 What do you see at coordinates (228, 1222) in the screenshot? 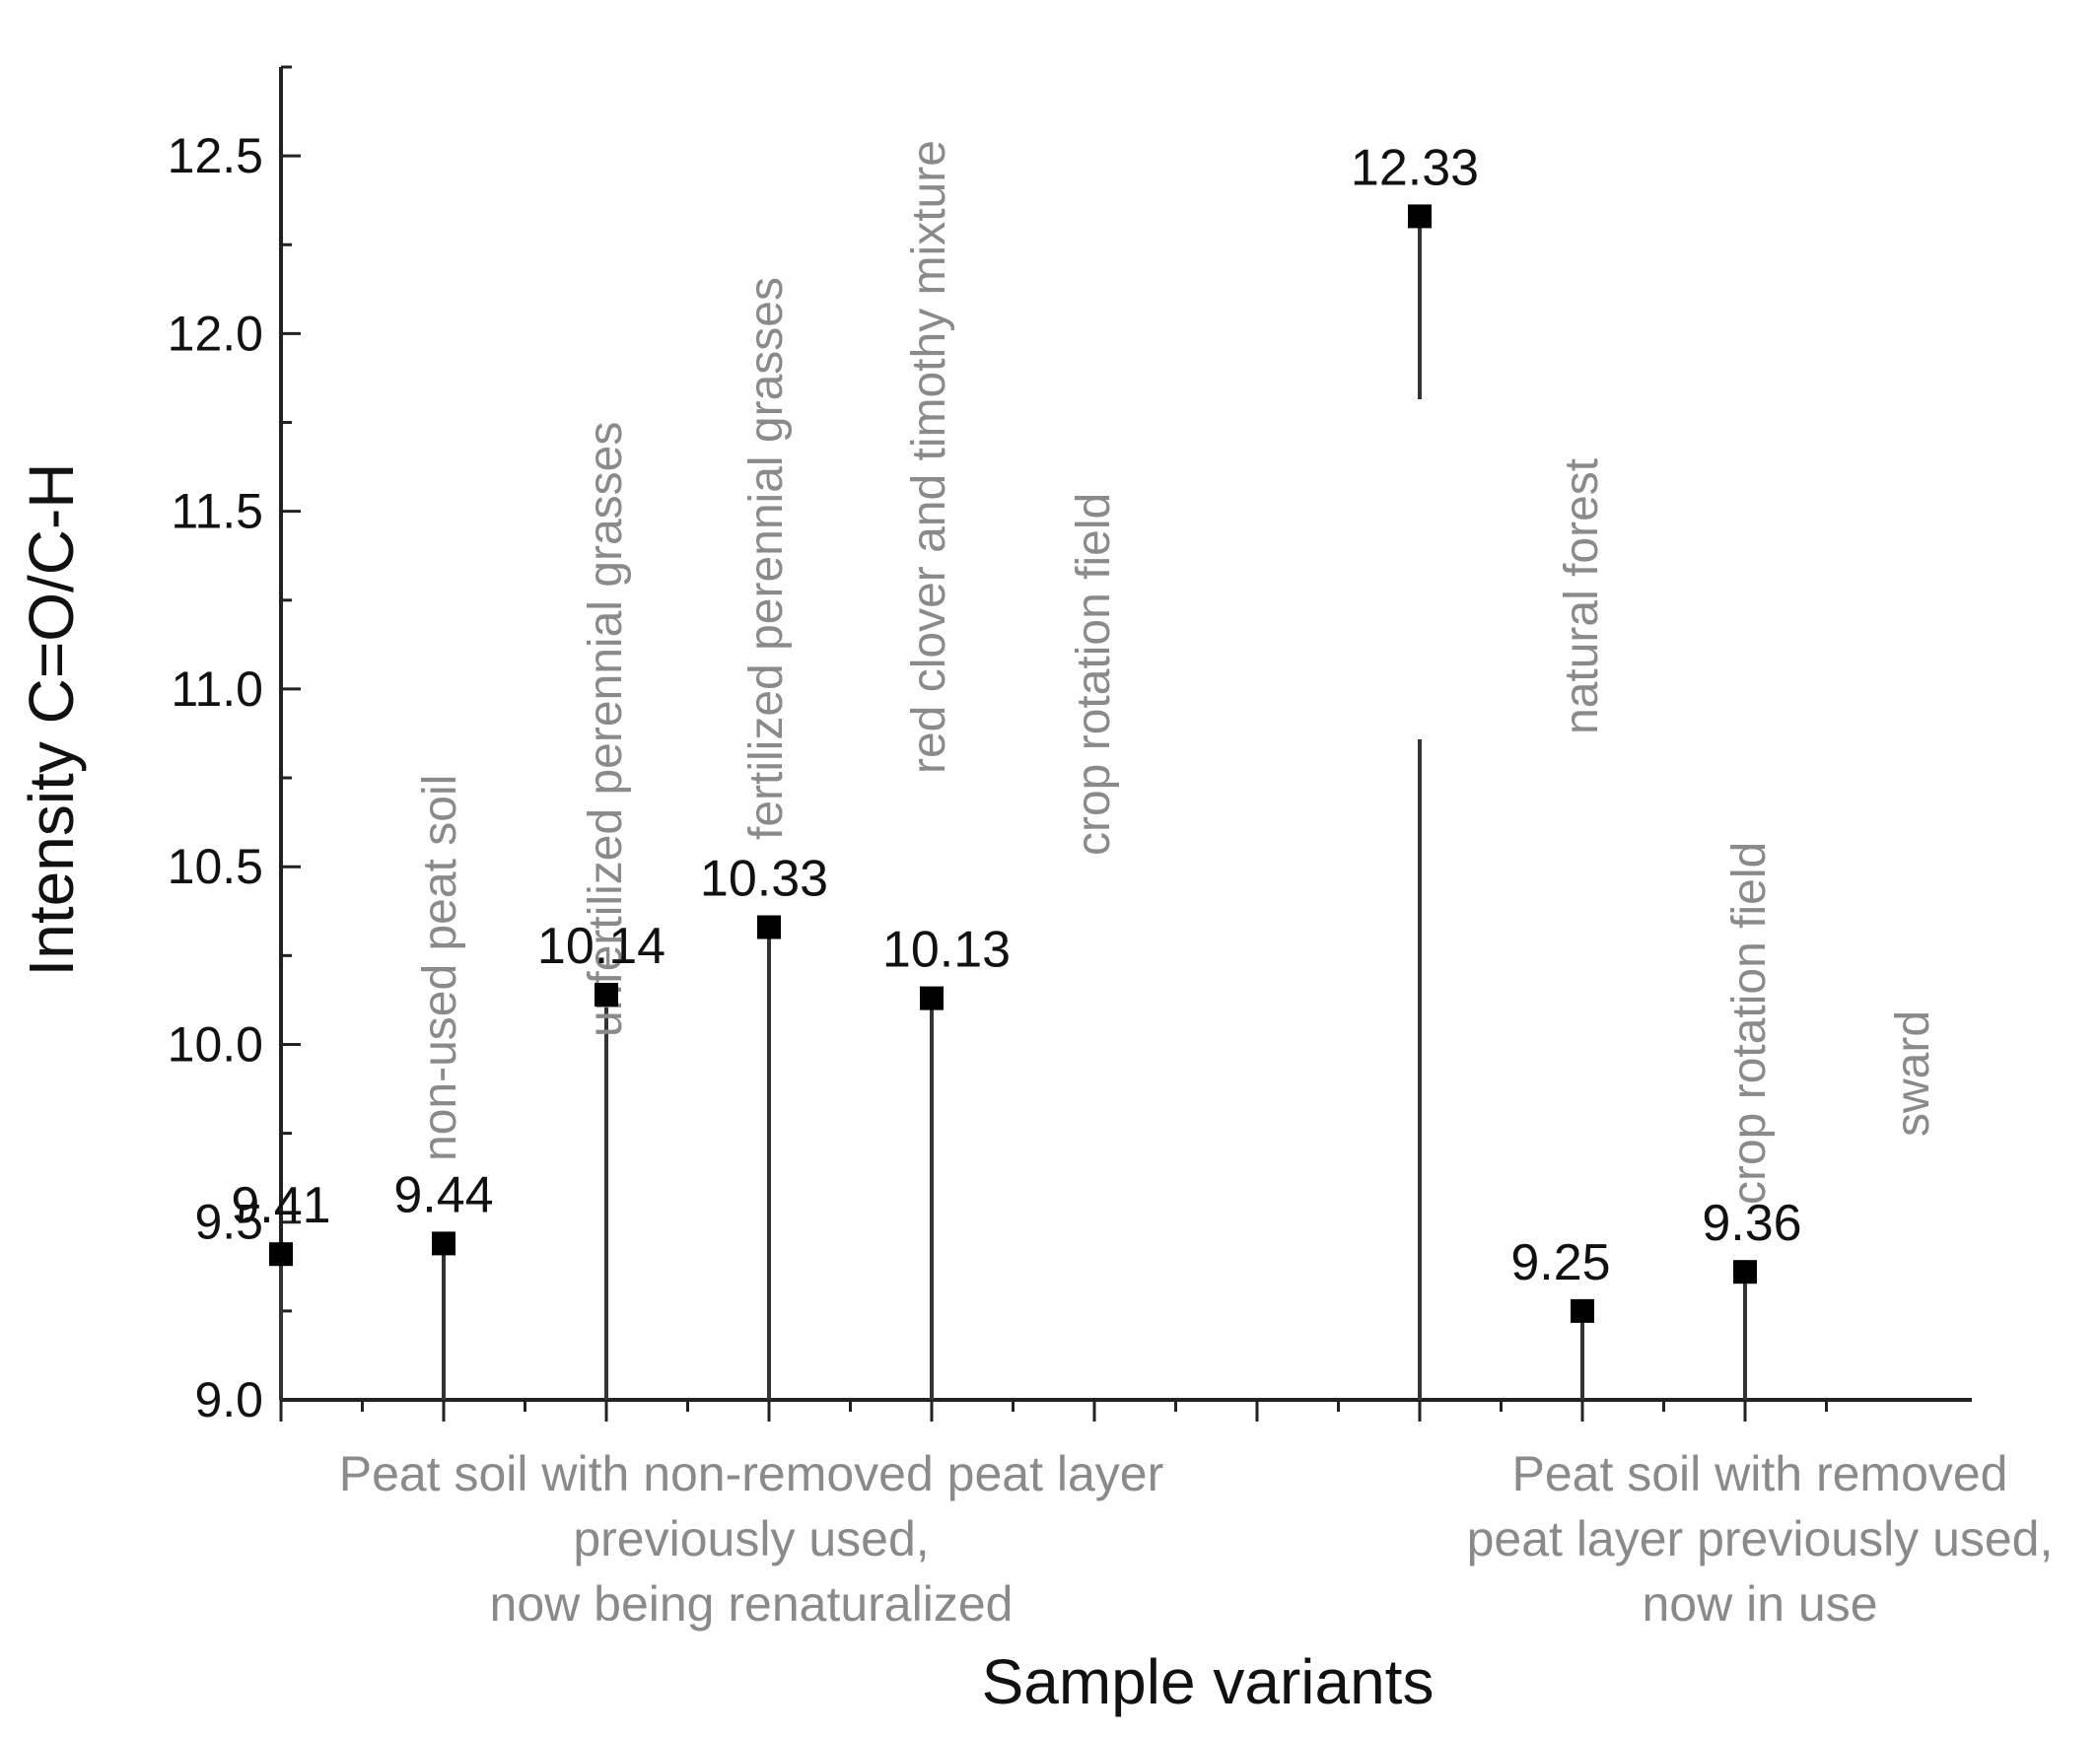
I see `y-tick-label: 9.5` at bounding box center [228, 1222].